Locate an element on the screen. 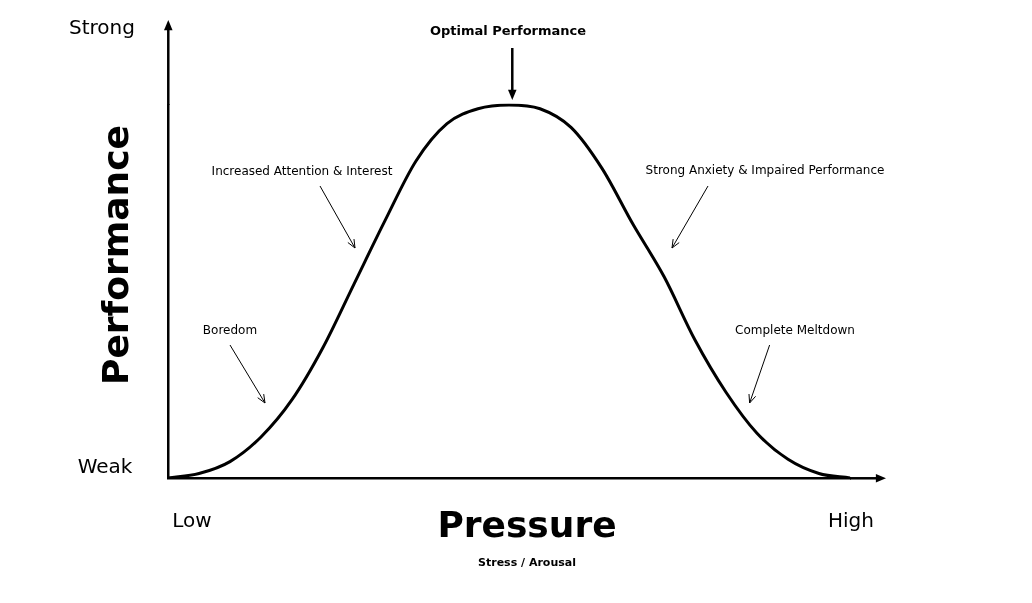 This screenshot has width=1032, height=603. text: Weak is located at coordinates (105, 466).